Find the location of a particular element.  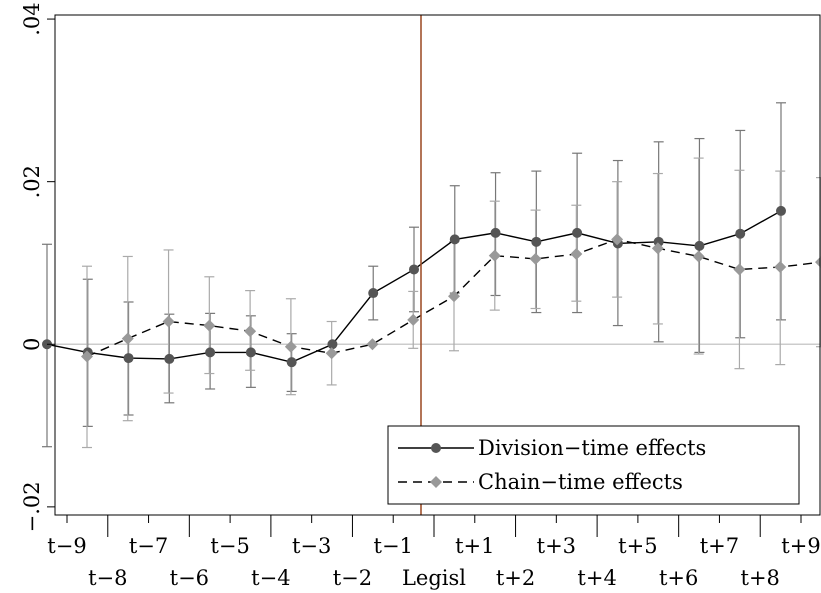

y-tick-label: .04 is located at coordinates (32, 18).